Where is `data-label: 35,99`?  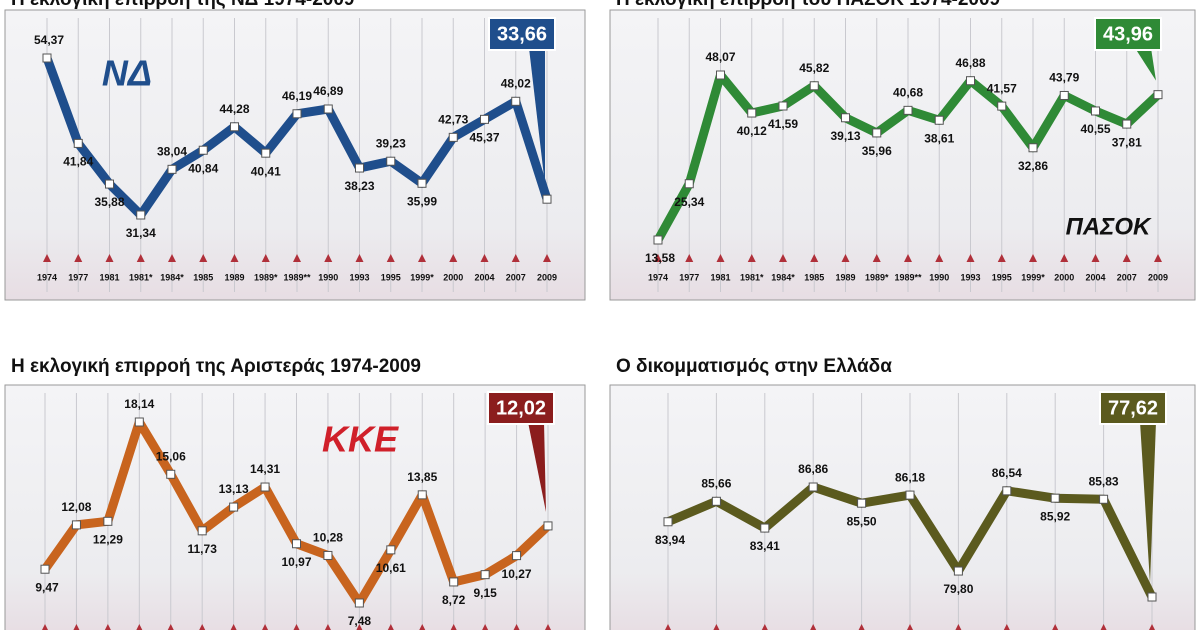 data-label: 35,99 is located at coordinates (422, 201).